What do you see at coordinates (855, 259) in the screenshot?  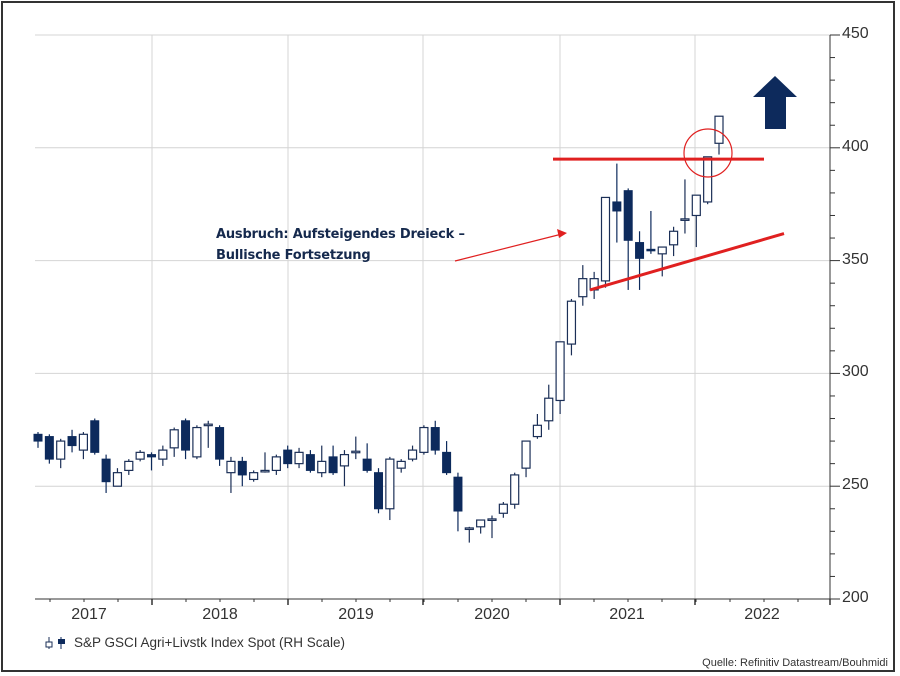 I see `y-tick-350: 350` at bounding box center [855, 259].